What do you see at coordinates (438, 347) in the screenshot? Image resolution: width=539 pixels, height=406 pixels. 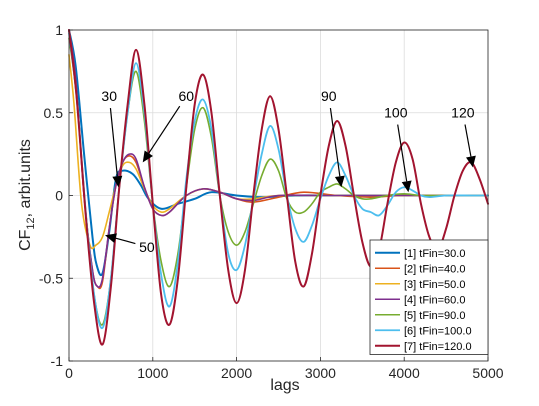 I see `legend-entry: [7] tFin=120.0` at bounding box center [438, 347].